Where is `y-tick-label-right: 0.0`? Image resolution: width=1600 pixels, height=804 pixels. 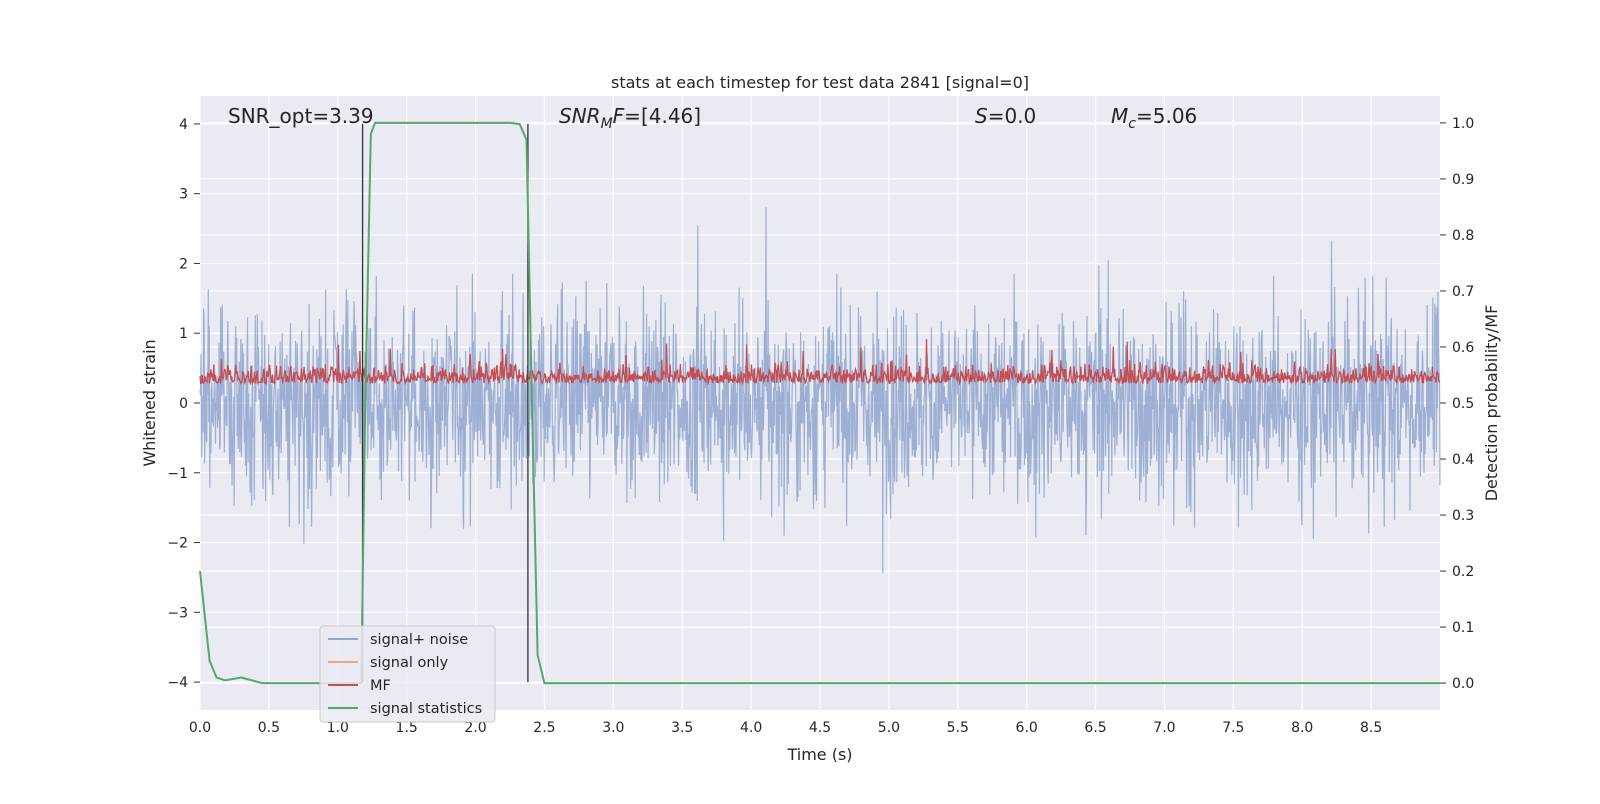
y-tick-label-right: 0.0 is located at coordinates (1463, 684).